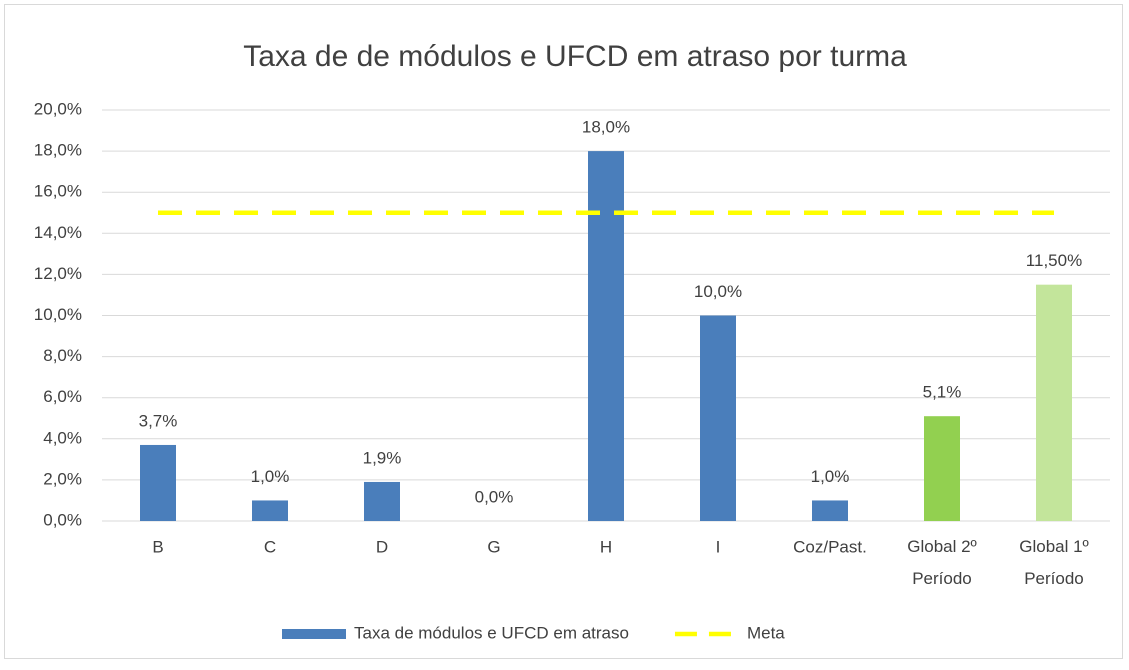  I want to click on y-tick-label: 8,0%, so click(62, 355).